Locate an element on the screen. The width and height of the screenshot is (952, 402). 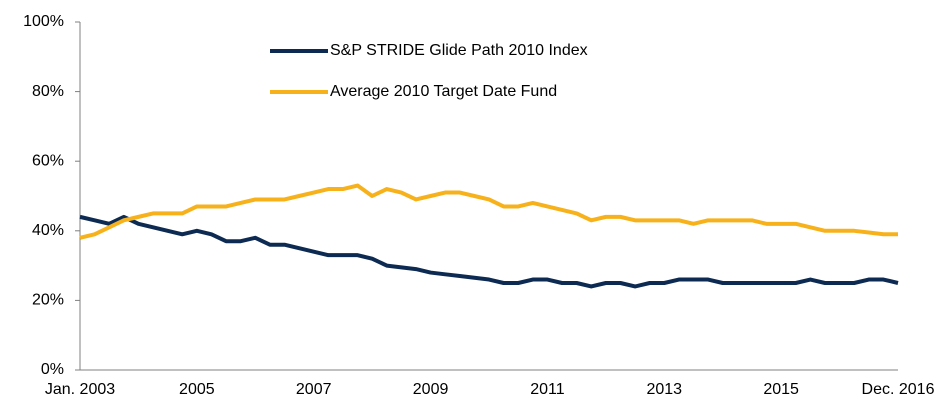
x-tick-label: 2013 is located at coordinates (664, 389).